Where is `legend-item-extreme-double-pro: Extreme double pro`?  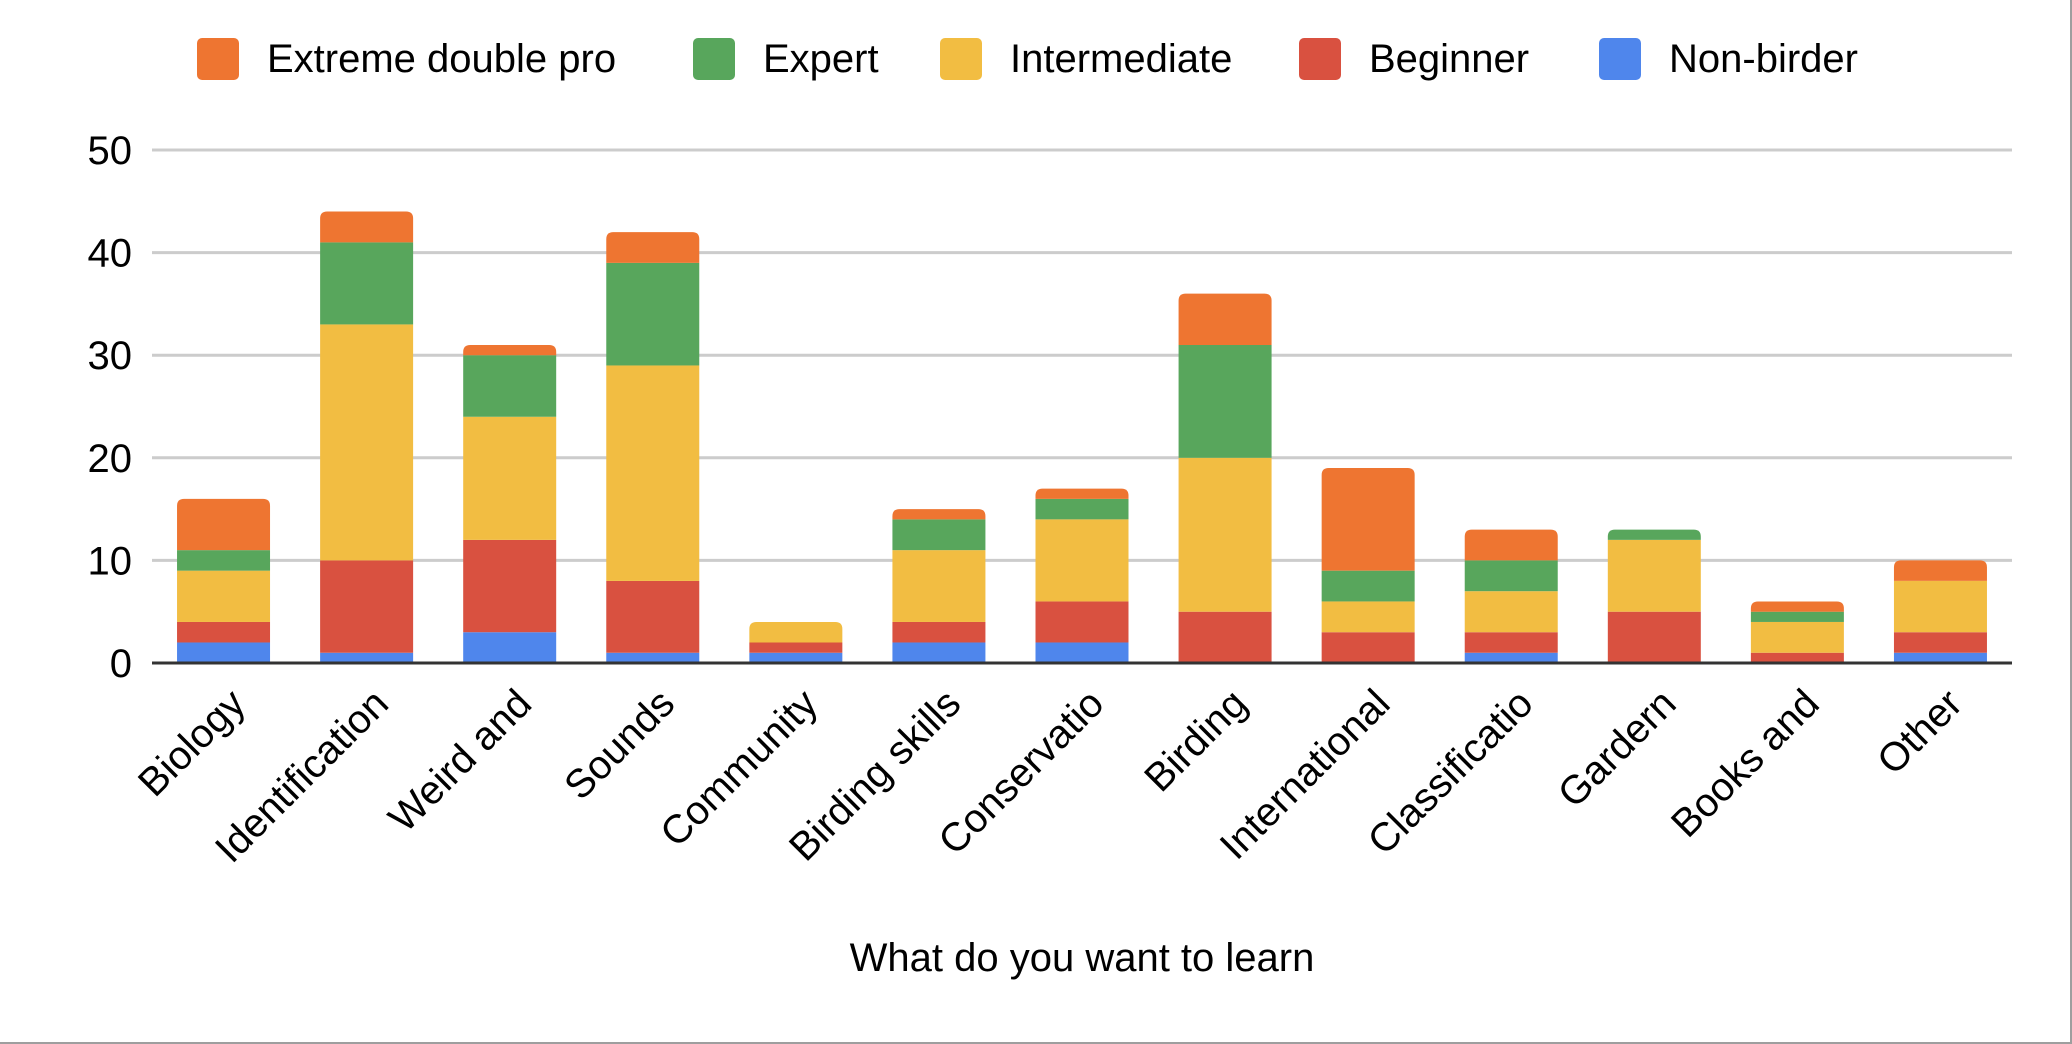
legend-item-extreme-double-pro: Extreme double pro is located at coordinates (406, 59).